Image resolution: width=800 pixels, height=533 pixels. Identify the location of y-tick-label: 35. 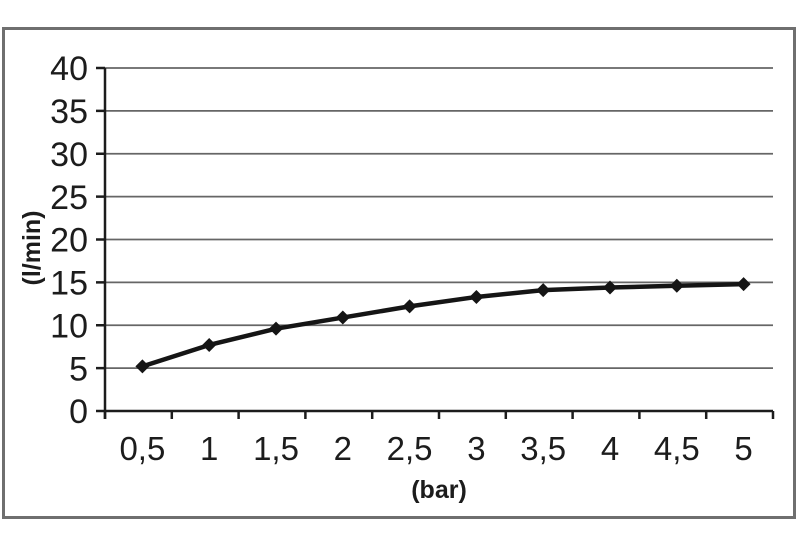
(69, 112).